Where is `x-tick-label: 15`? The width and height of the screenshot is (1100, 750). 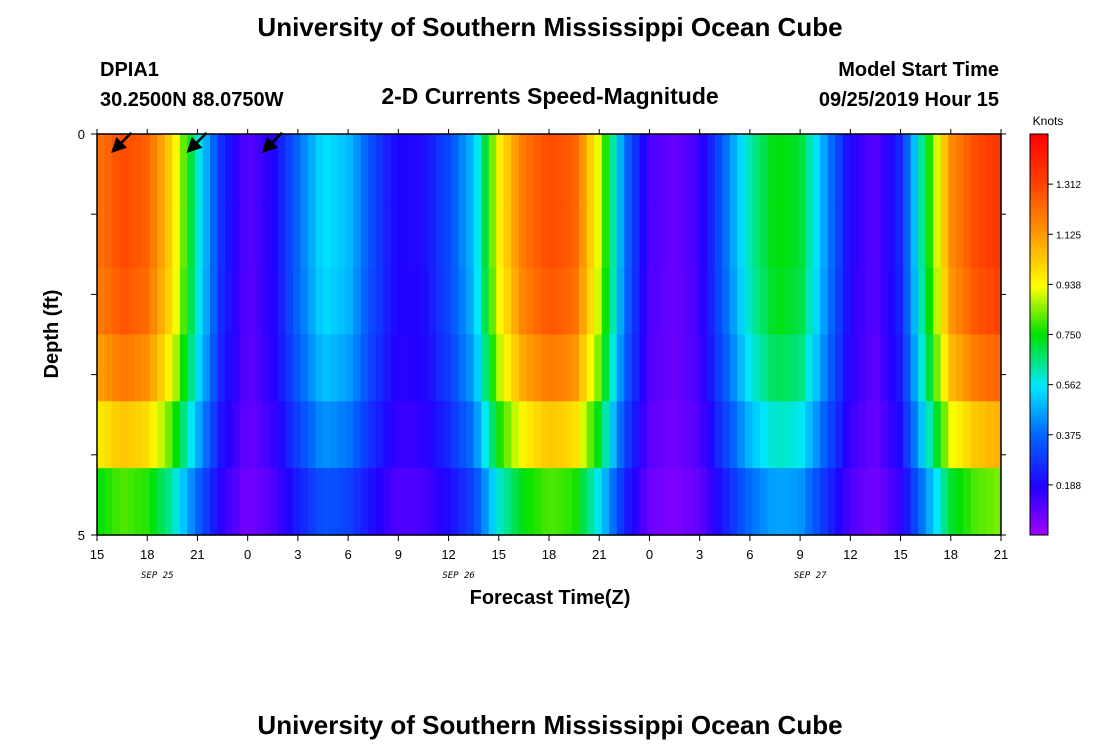 x-tick-label: 15 is located at coordinates (499, 554).